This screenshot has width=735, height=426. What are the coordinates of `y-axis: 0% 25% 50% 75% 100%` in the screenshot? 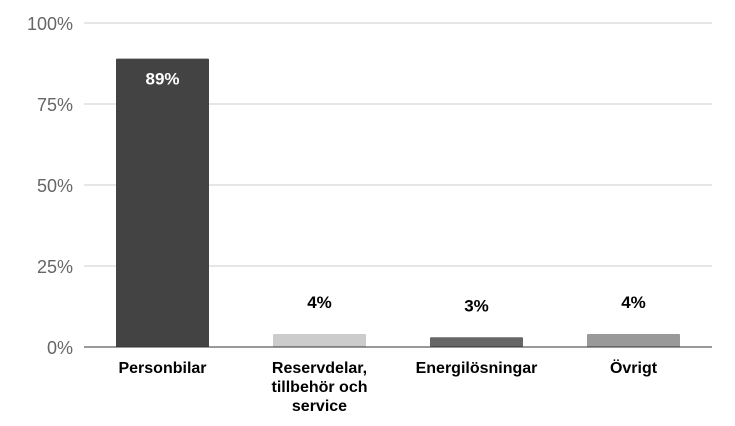 It's located at (50, 186).